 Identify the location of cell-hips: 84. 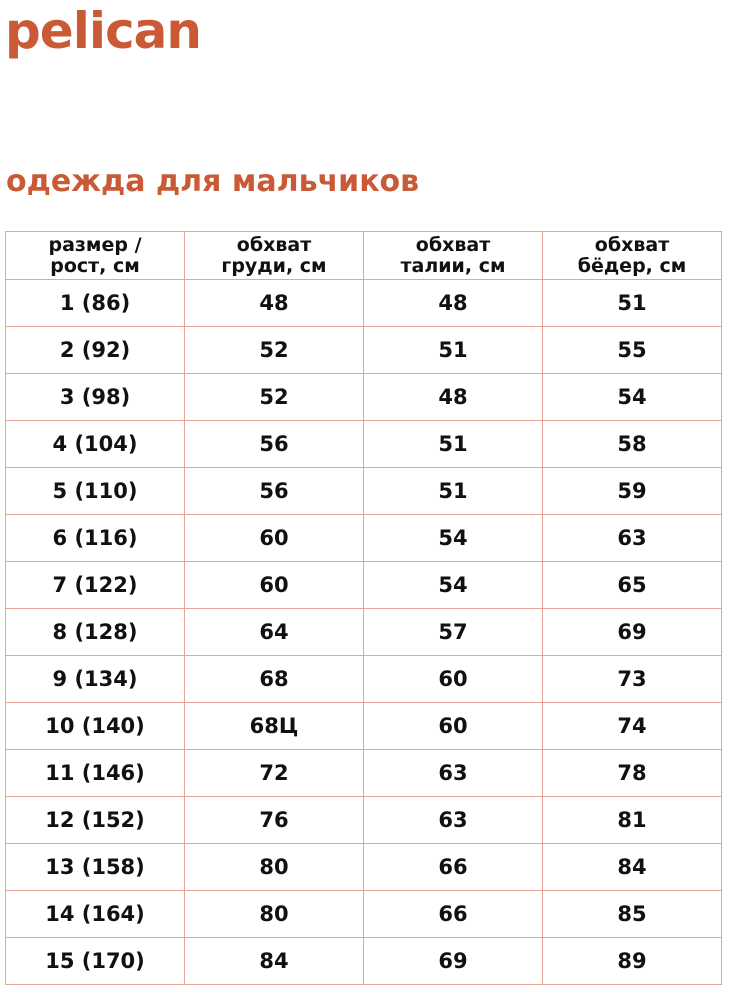
(632, 867).